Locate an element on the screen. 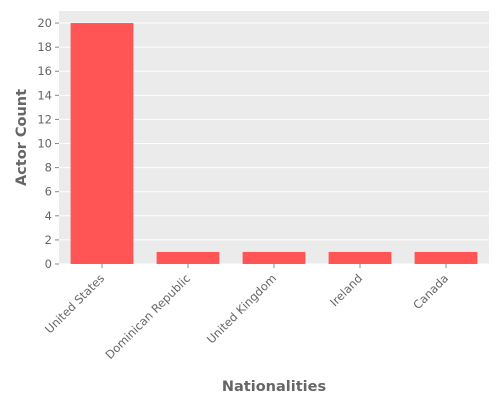 The image size is (500, 404). x-tick-label: Ireland is located at coordinates (346, 290).